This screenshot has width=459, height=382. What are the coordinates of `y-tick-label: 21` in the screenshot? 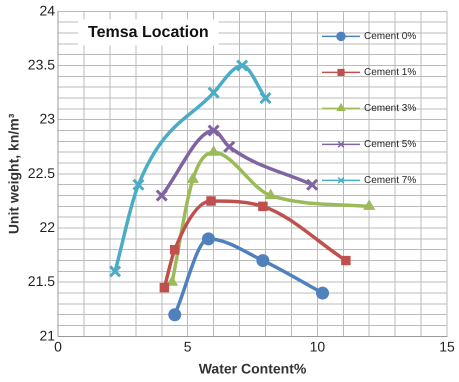 It's located at (47, 335).